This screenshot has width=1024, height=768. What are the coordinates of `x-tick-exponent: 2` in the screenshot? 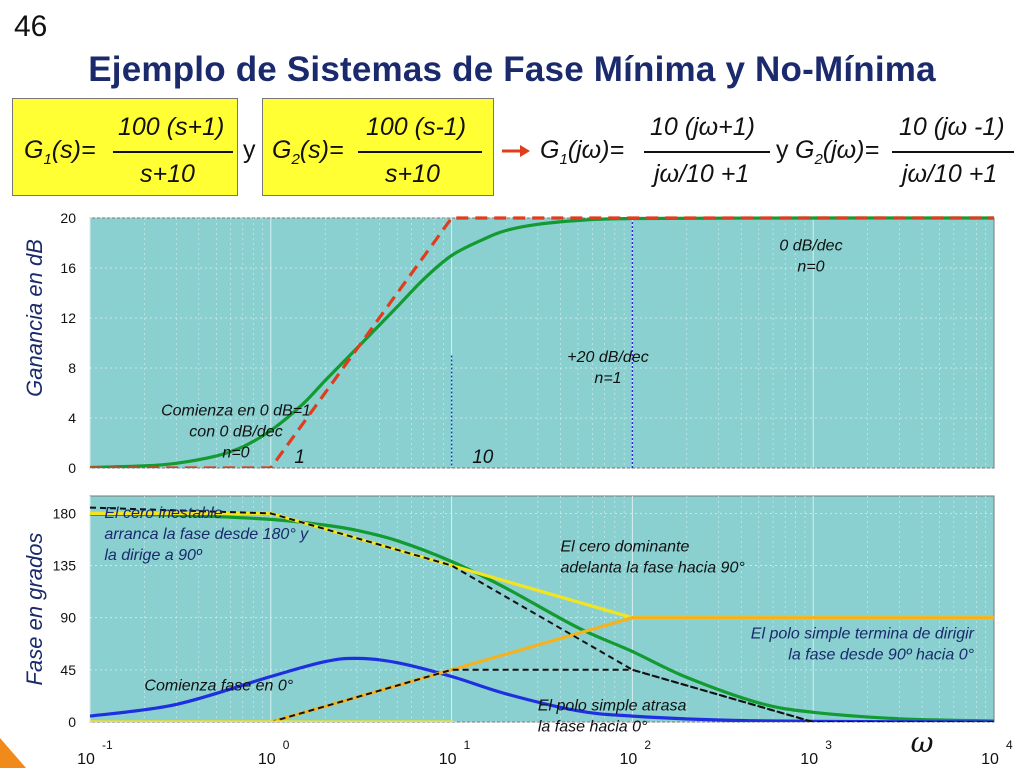 It's located at (647, 745).